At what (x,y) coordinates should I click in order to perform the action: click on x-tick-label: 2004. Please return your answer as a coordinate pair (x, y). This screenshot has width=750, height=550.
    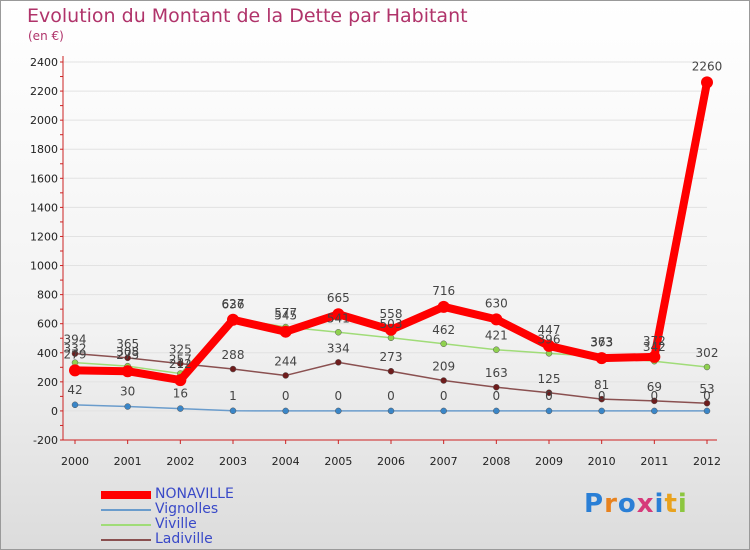
    Looking at the image, I should click on (286, 461).